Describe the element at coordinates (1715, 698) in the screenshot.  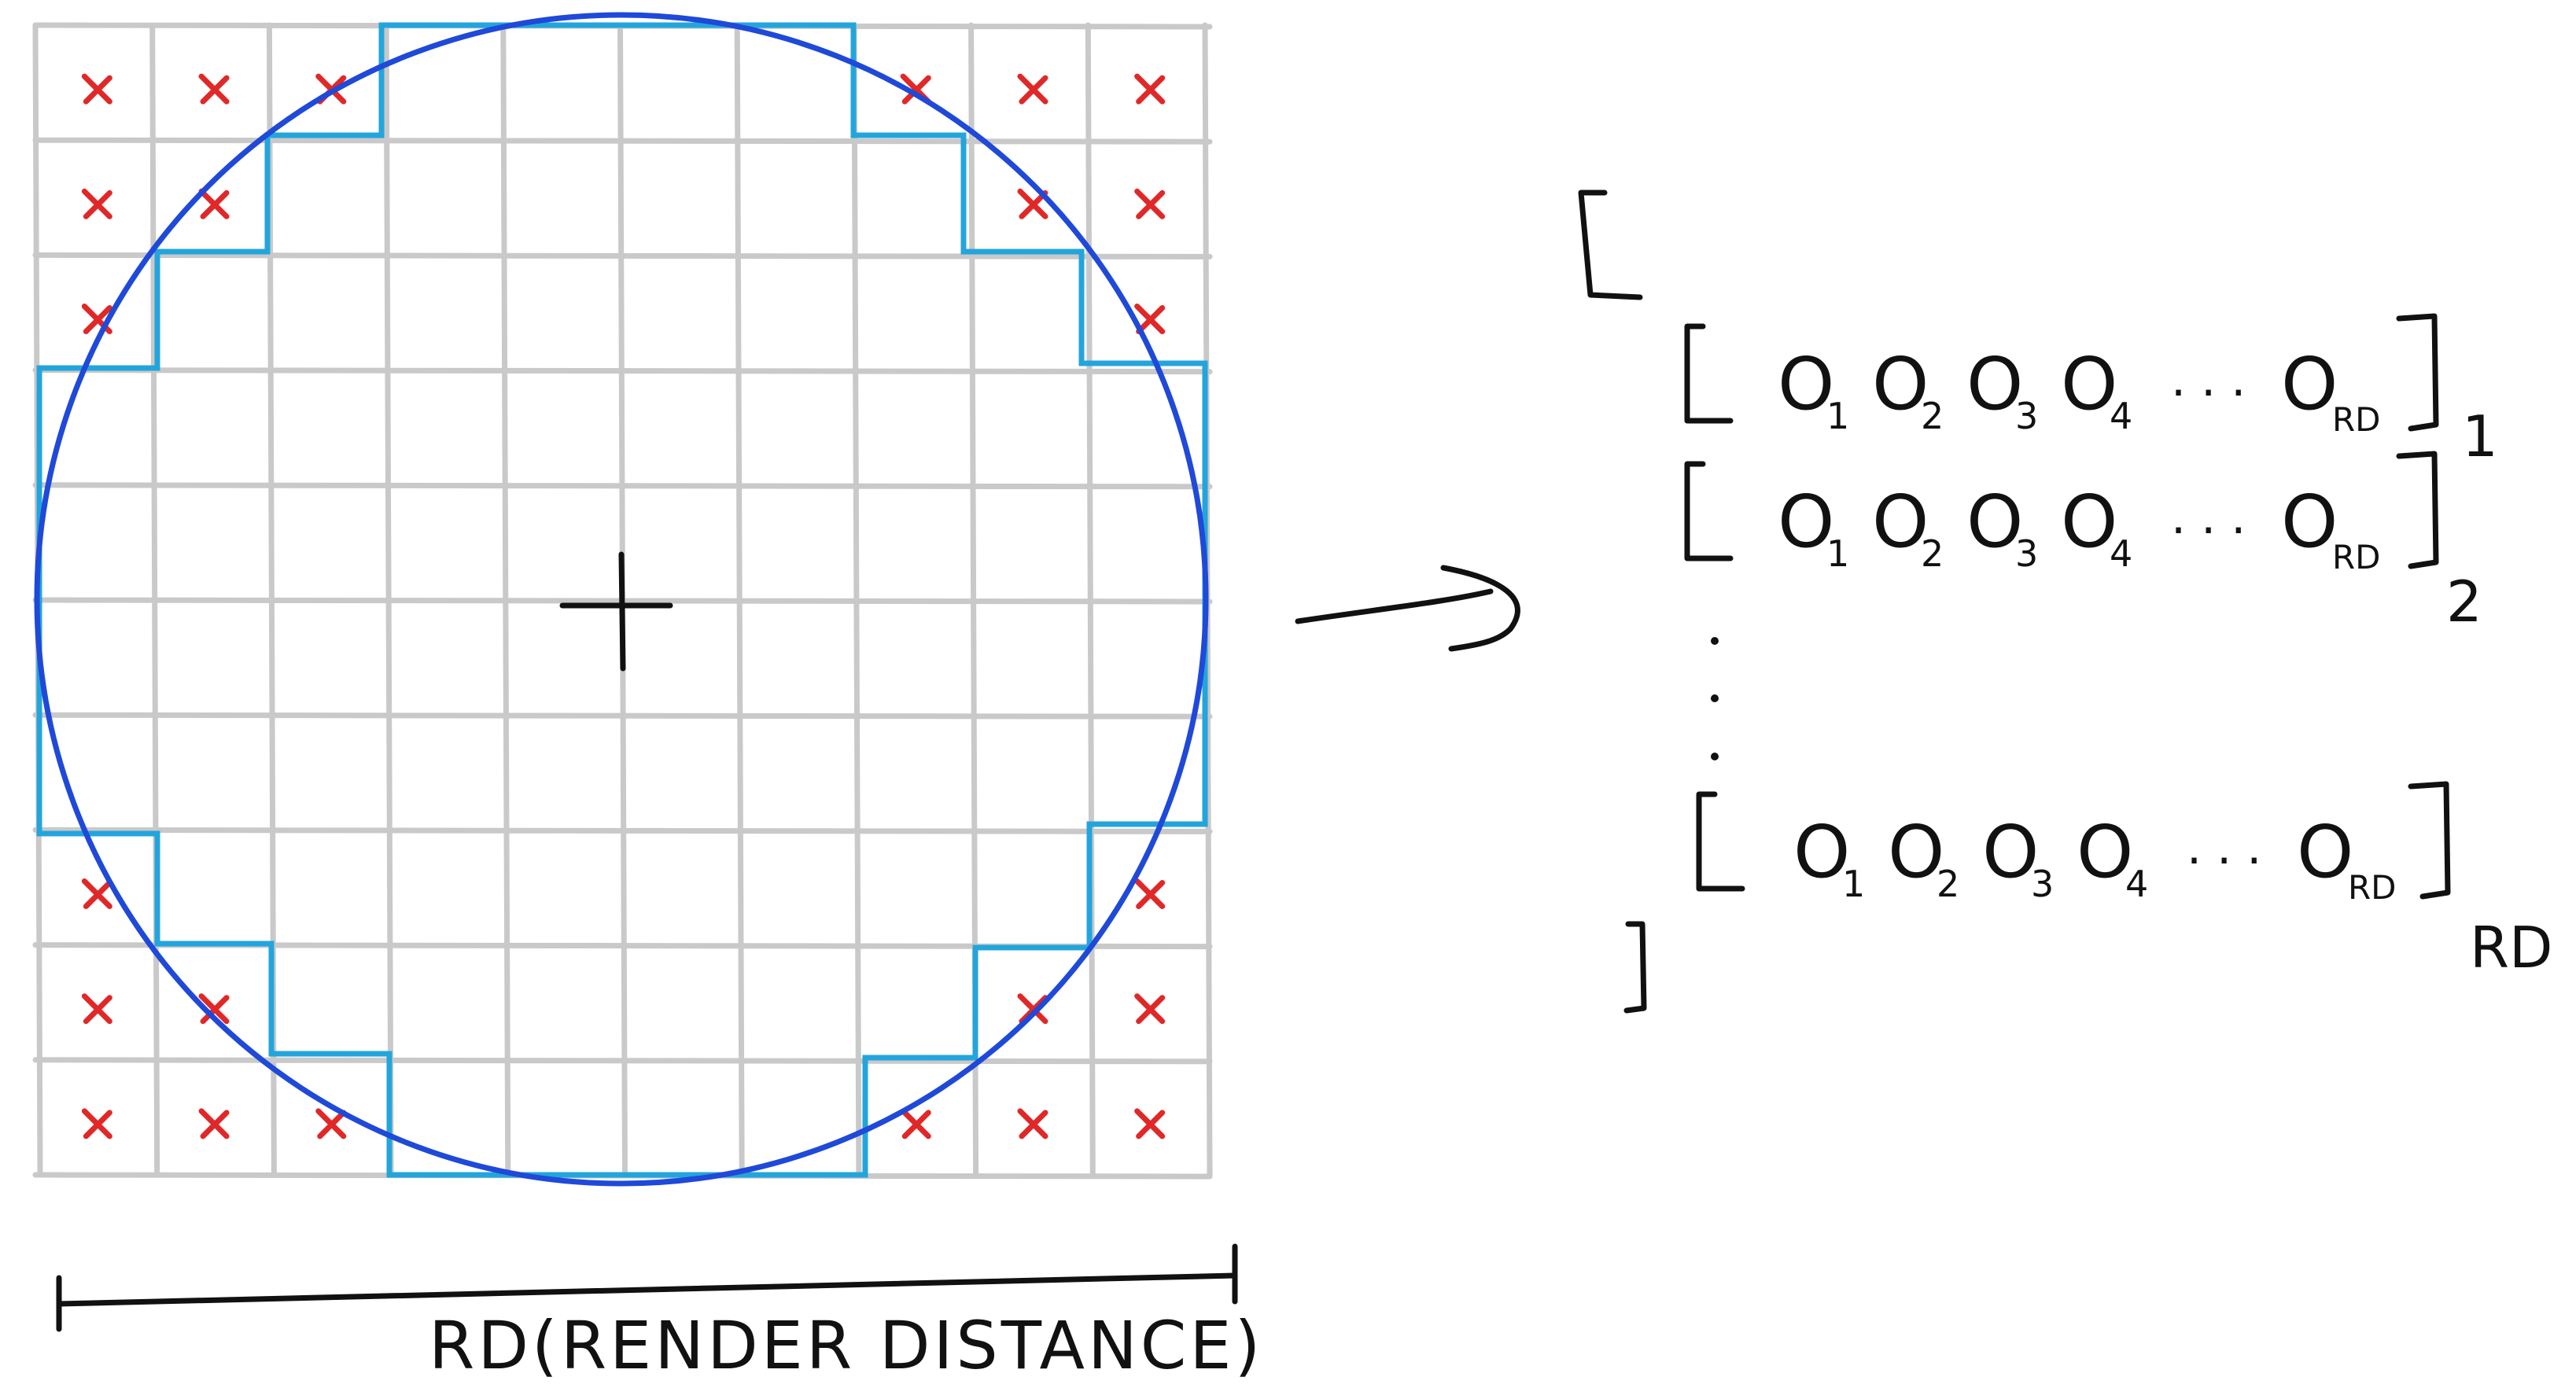
I see `vertical-ellipsis` at that location.